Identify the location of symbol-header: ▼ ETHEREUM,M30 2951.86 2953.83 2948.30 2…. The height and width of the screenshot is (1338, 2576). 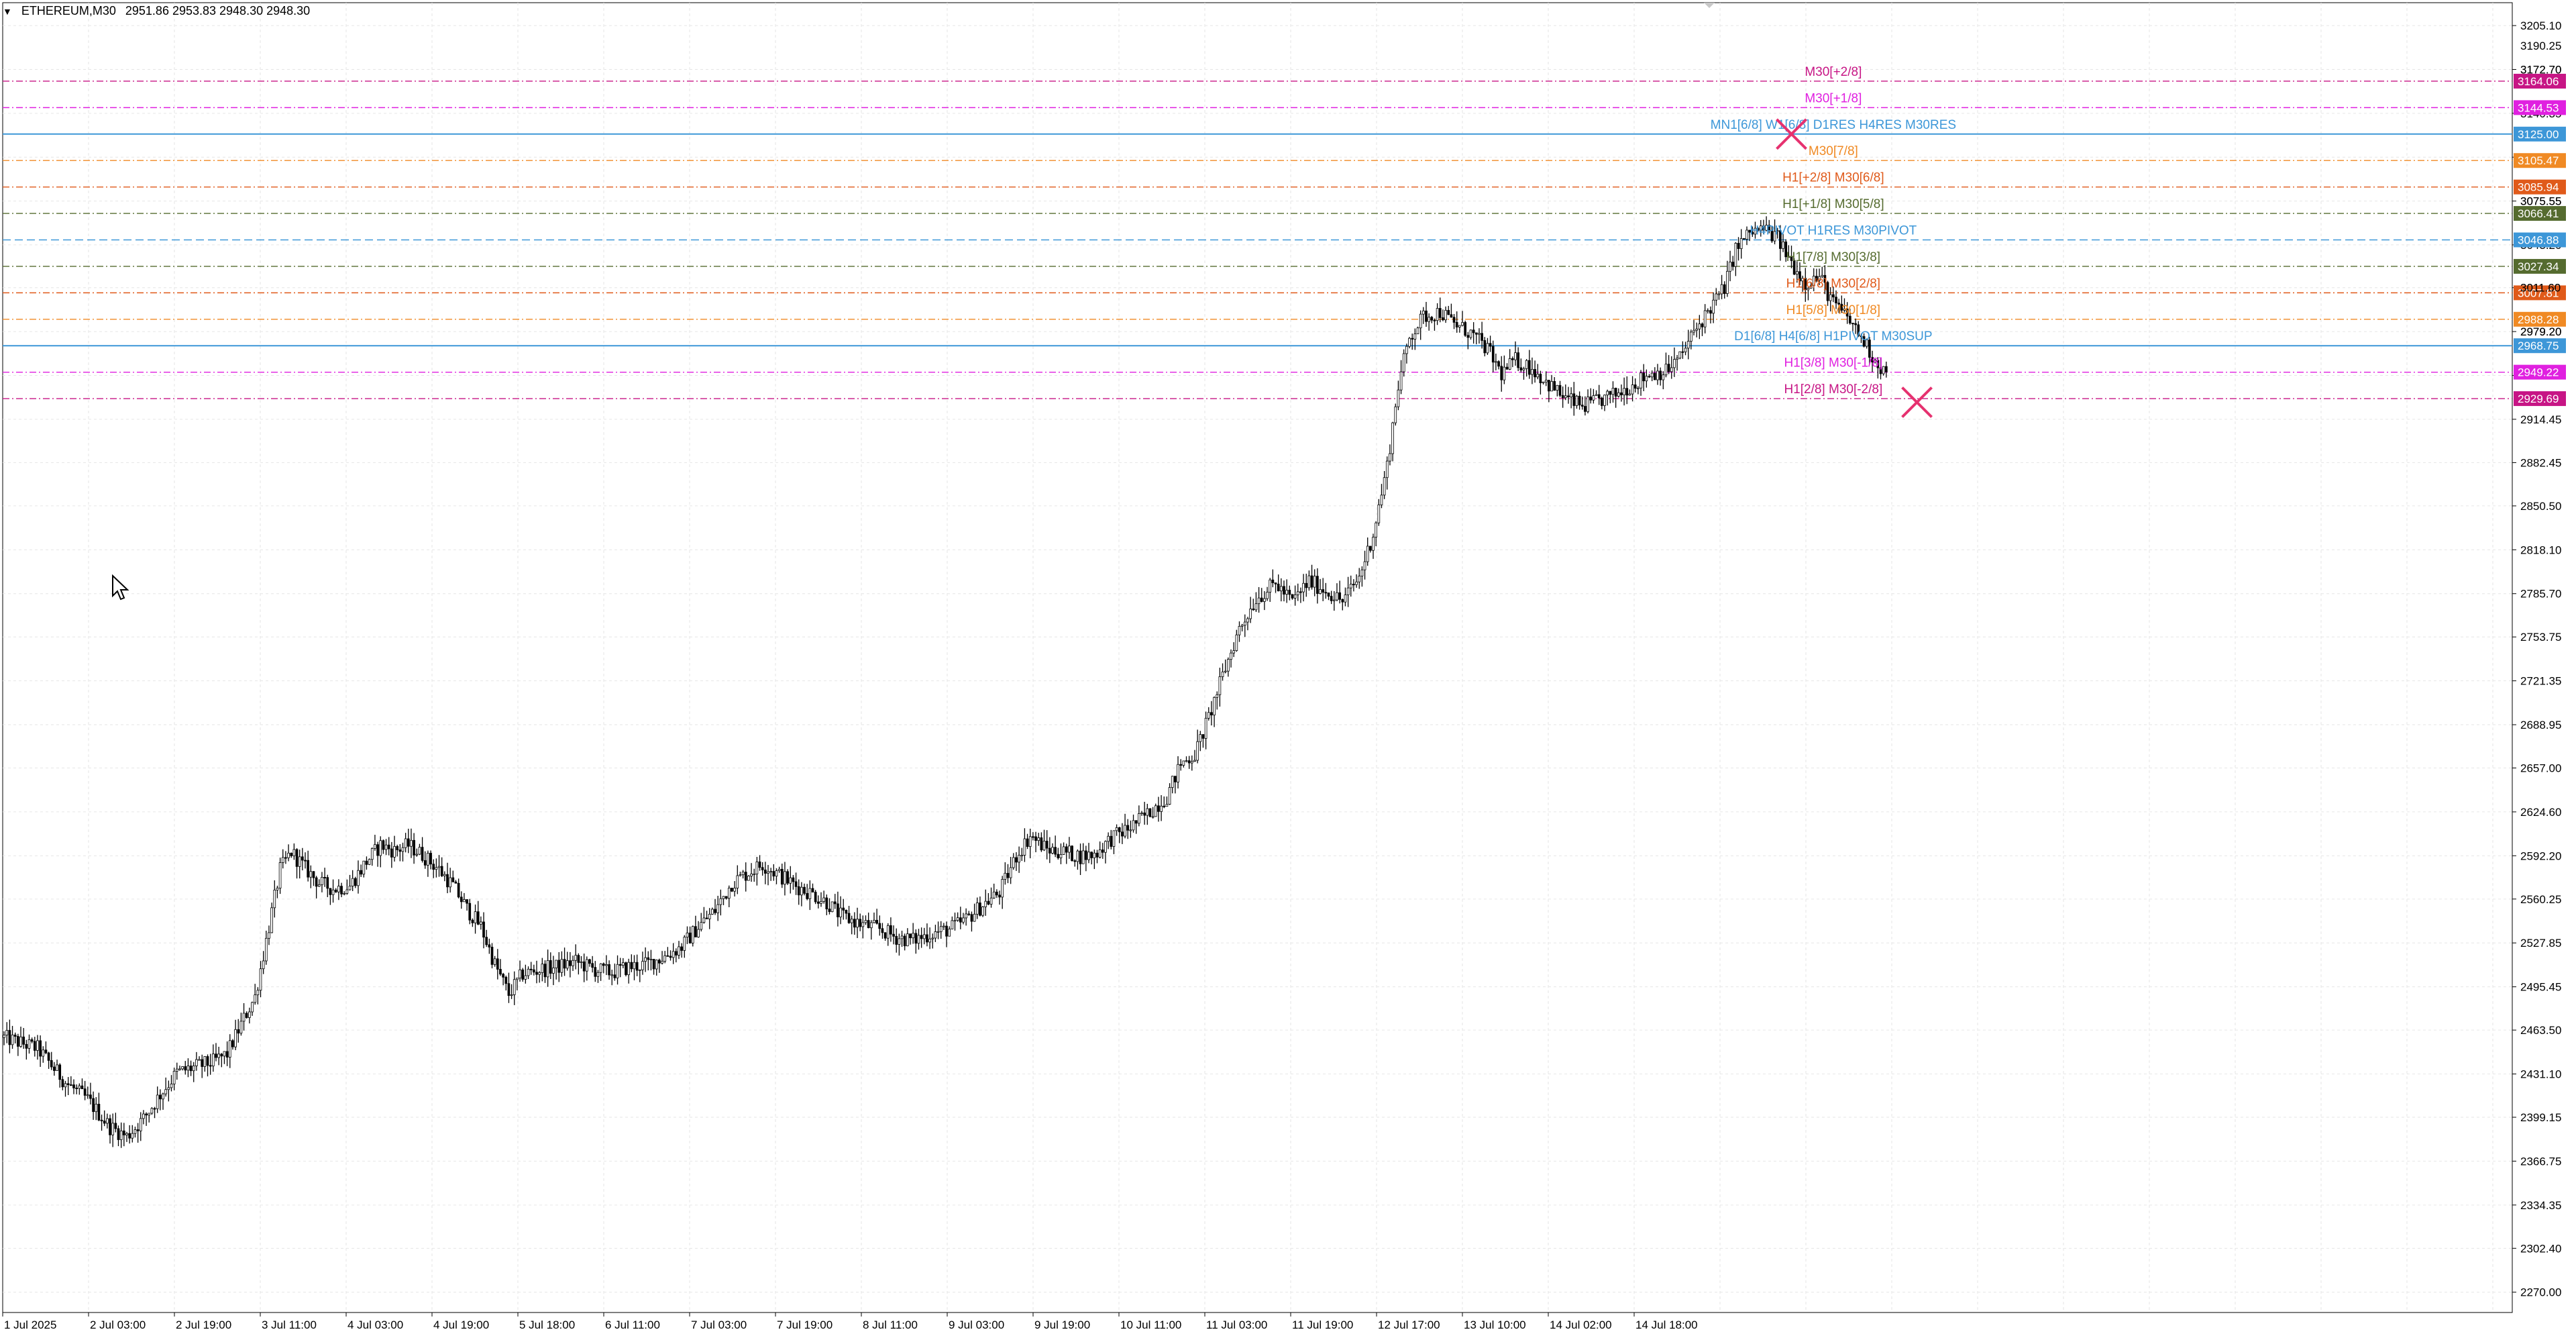
(156, 11).